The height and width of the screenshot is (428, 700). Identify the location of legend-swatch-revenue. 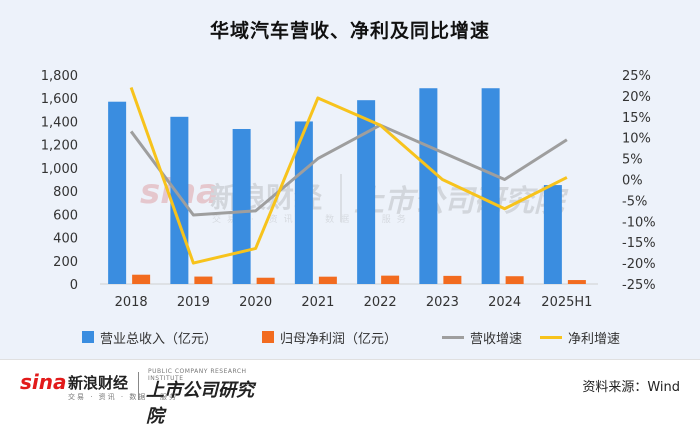
(88, 337).